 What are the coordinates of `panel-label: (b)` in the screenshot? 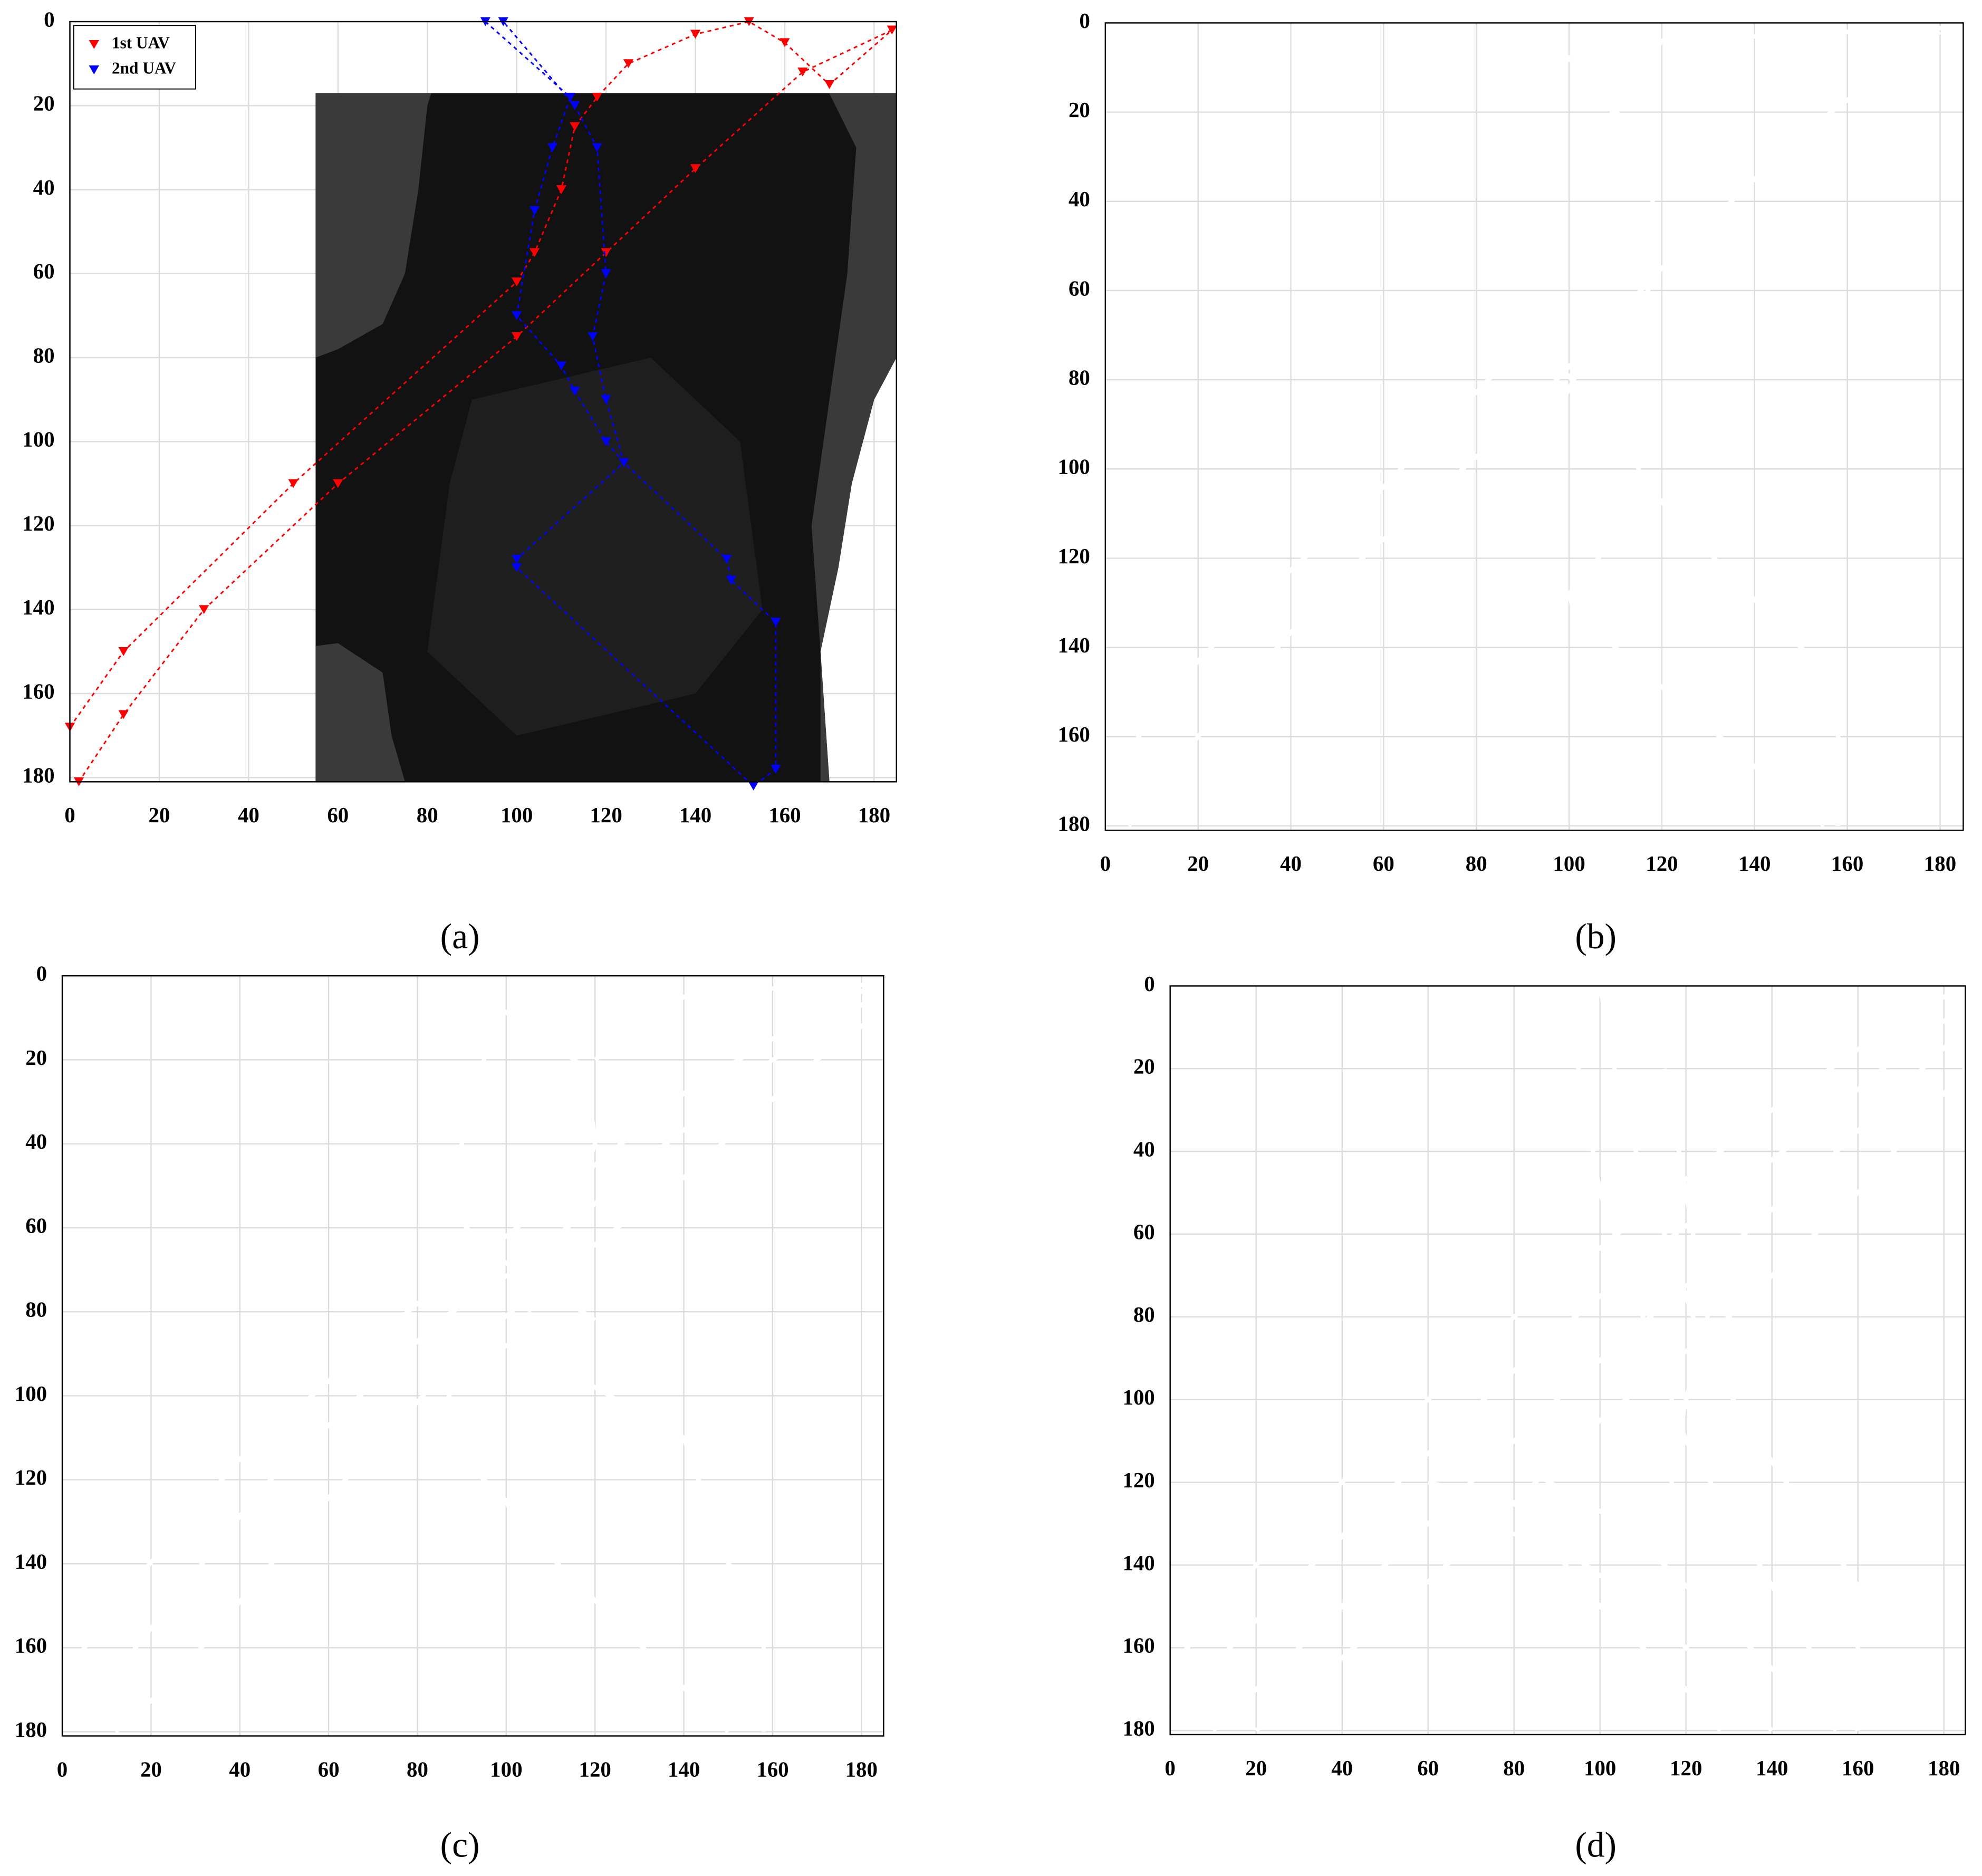 It's located at (1596, 936).